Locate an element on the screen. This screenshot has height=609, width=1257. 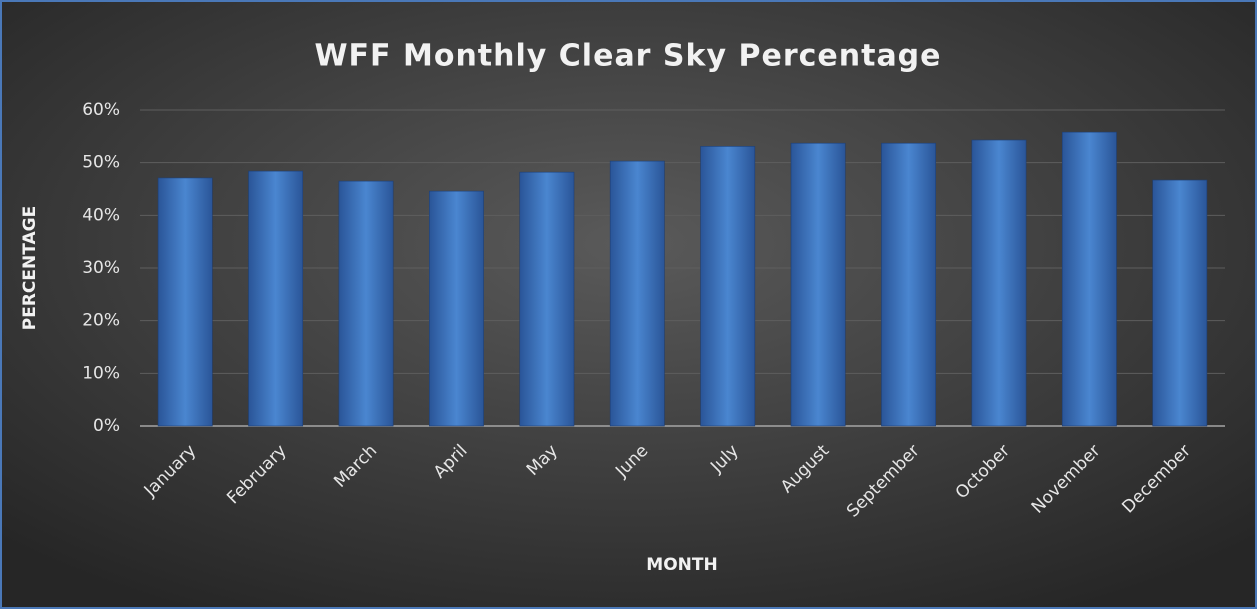
y-tick-label: 20% is located at coordinates (101, 321).